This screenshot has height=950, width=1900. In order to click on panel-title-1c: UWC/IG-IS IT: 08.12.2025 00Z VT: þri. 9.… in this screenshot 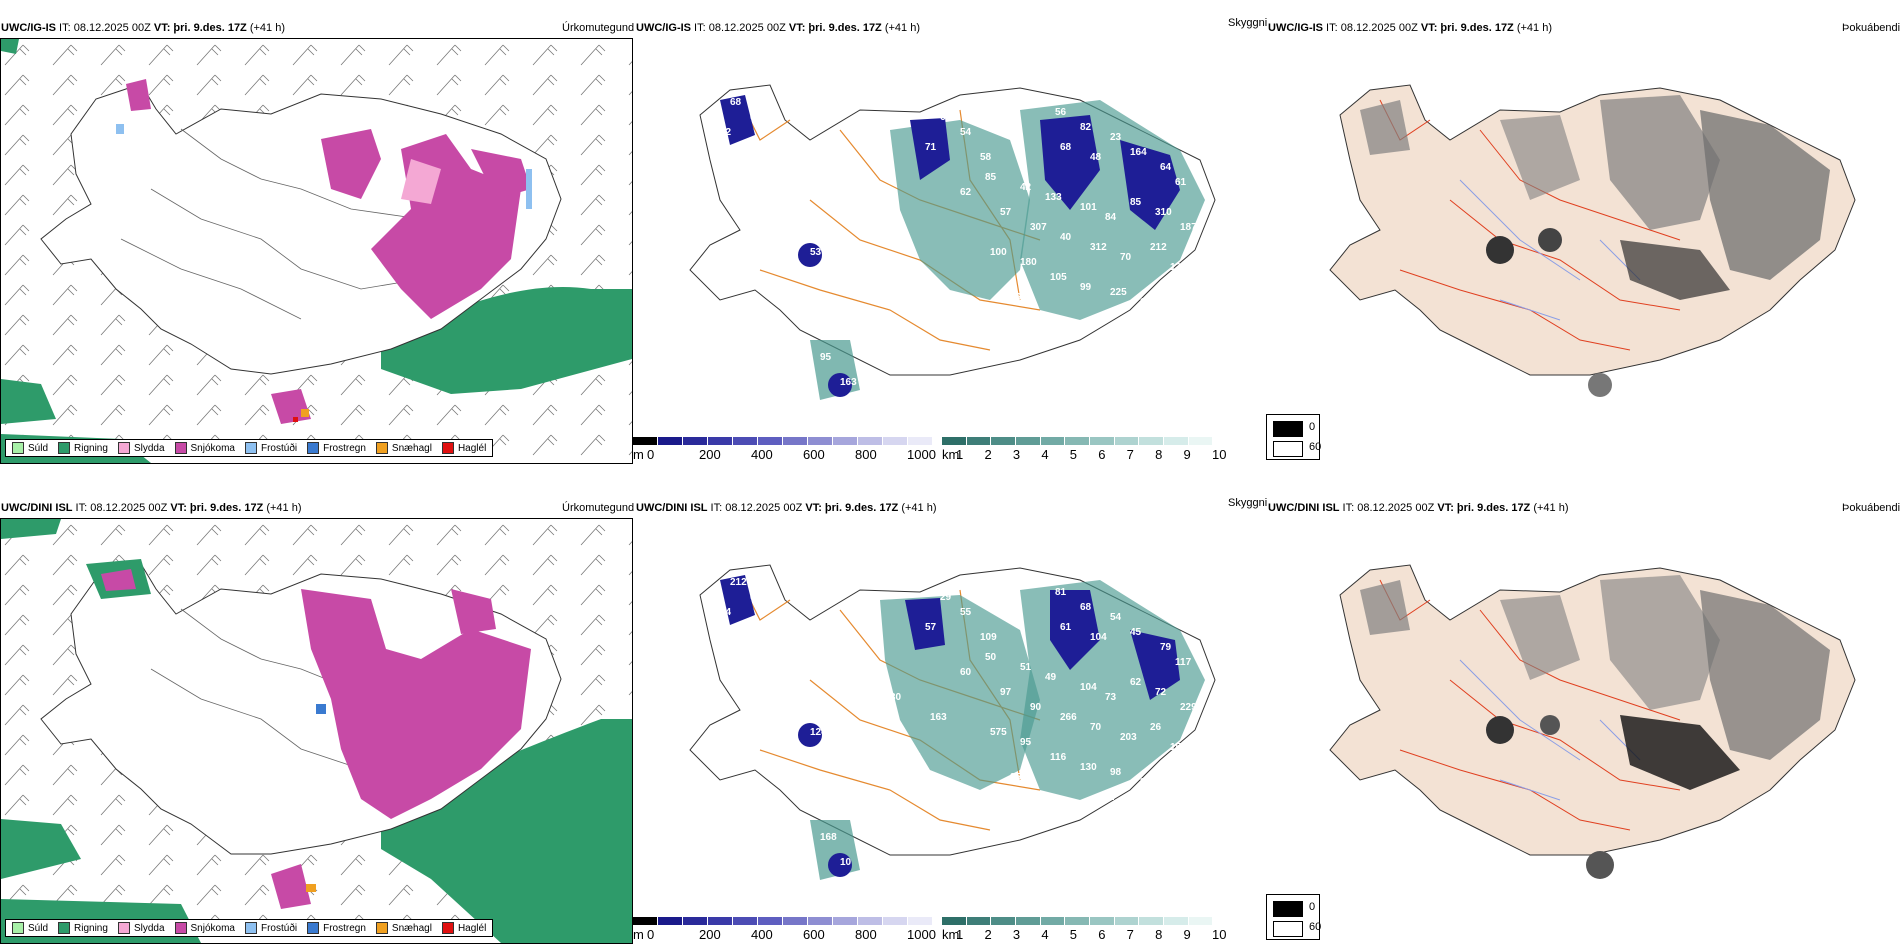, I will do `click(1410, 28)`.